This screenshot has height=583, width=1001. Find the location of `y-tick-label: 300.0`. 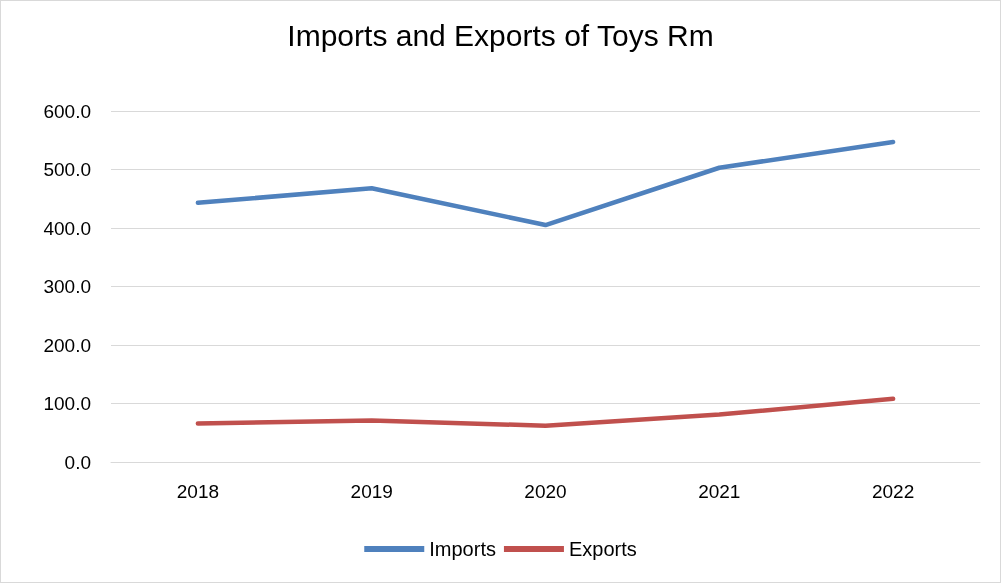

y-tick-label: 300.0 is located at coordinates (67, 286).